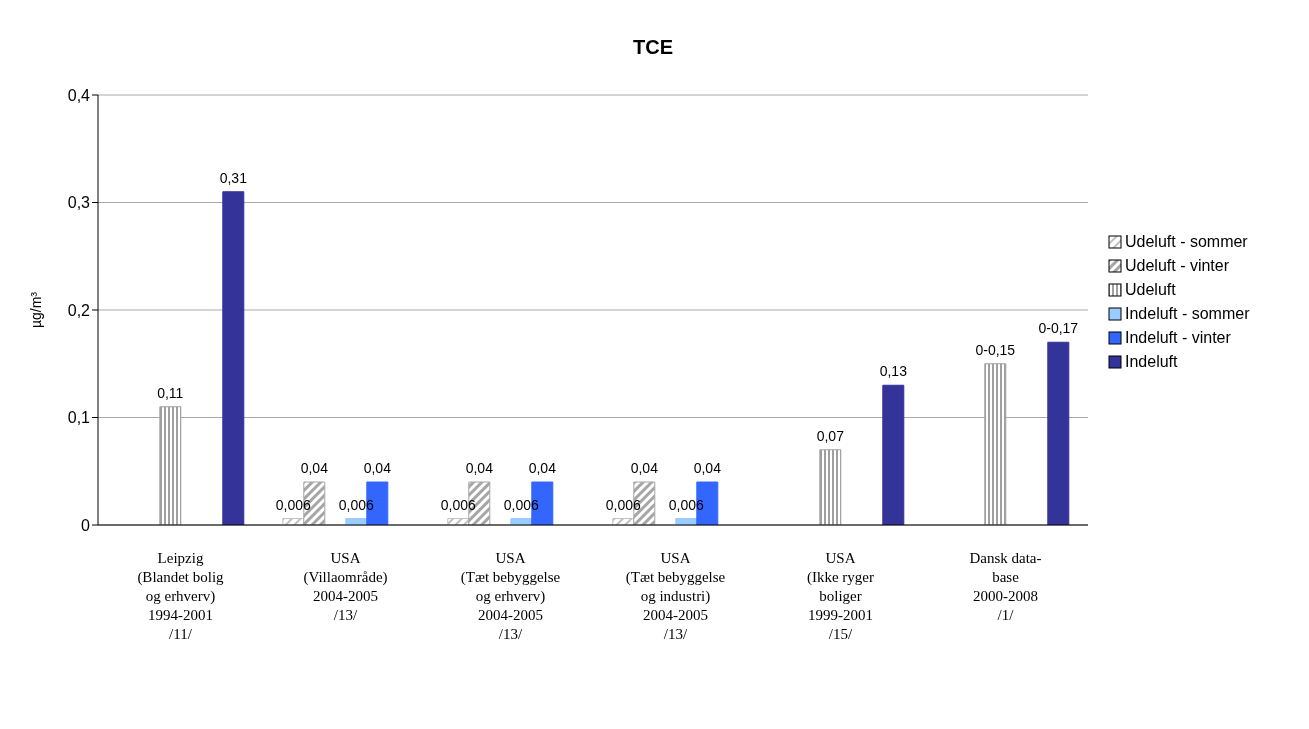  I want to click on data-label: 0,07, so click(830, 435).